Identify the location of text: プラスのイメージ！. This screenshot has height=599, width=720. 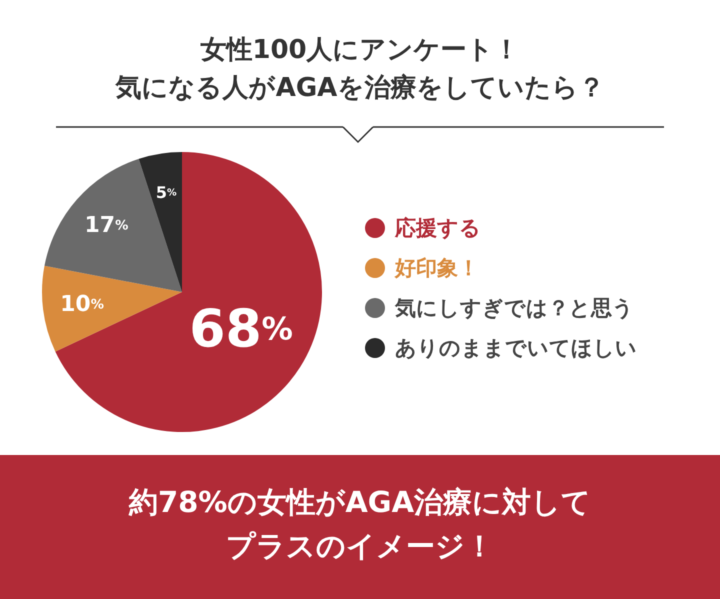
(360, 546).